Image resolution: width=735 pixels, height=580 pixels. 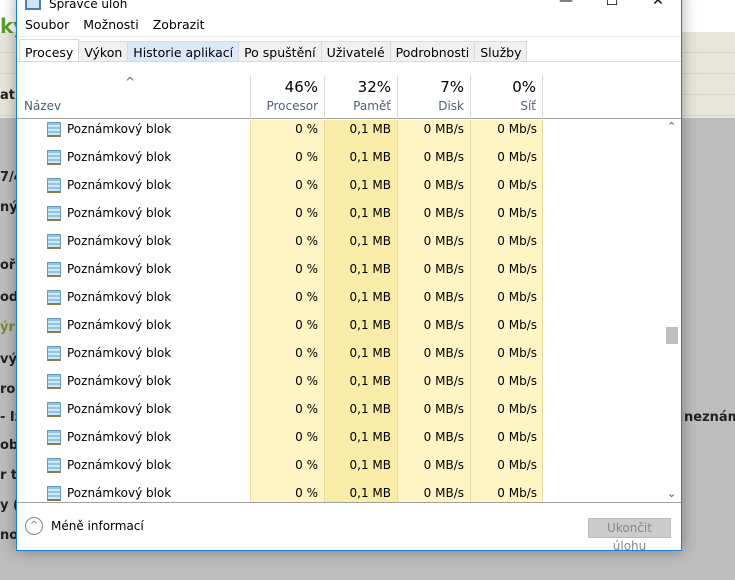 What do you see at coordinates (566, 4) in the screenshot?
I see `minimize-button: —` at bounding box center [566, 4].